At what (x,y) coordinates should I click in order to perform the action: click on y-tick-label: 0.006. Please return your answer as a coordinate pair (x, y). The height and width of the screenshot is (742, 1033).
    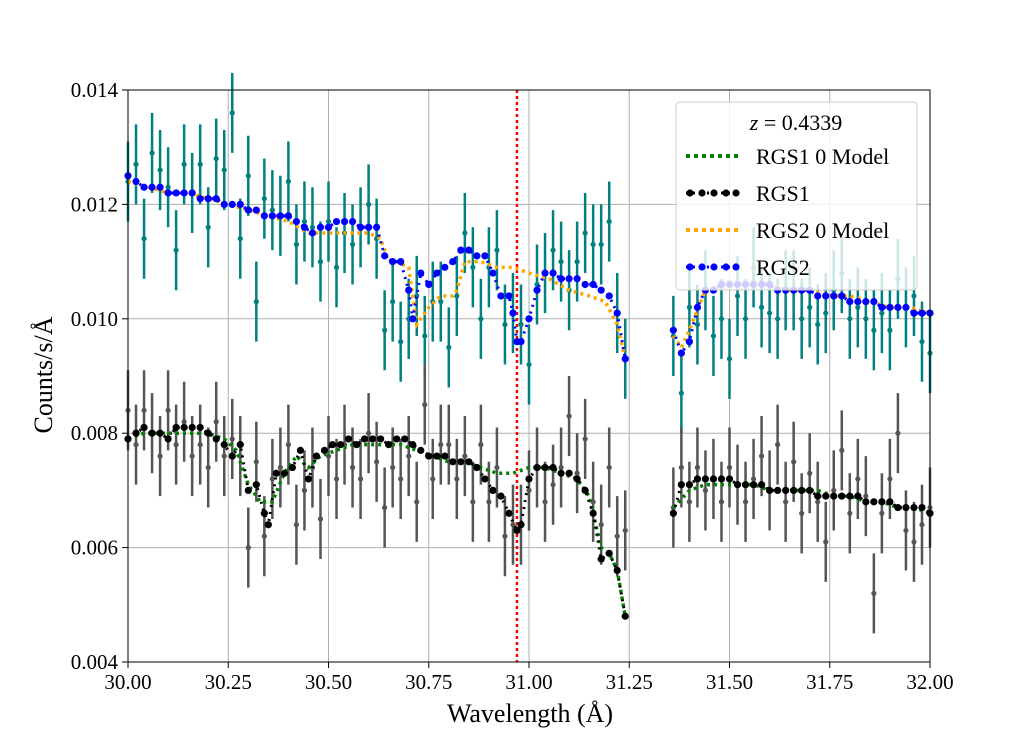
    Looking at the image, I should click on (94, 548).